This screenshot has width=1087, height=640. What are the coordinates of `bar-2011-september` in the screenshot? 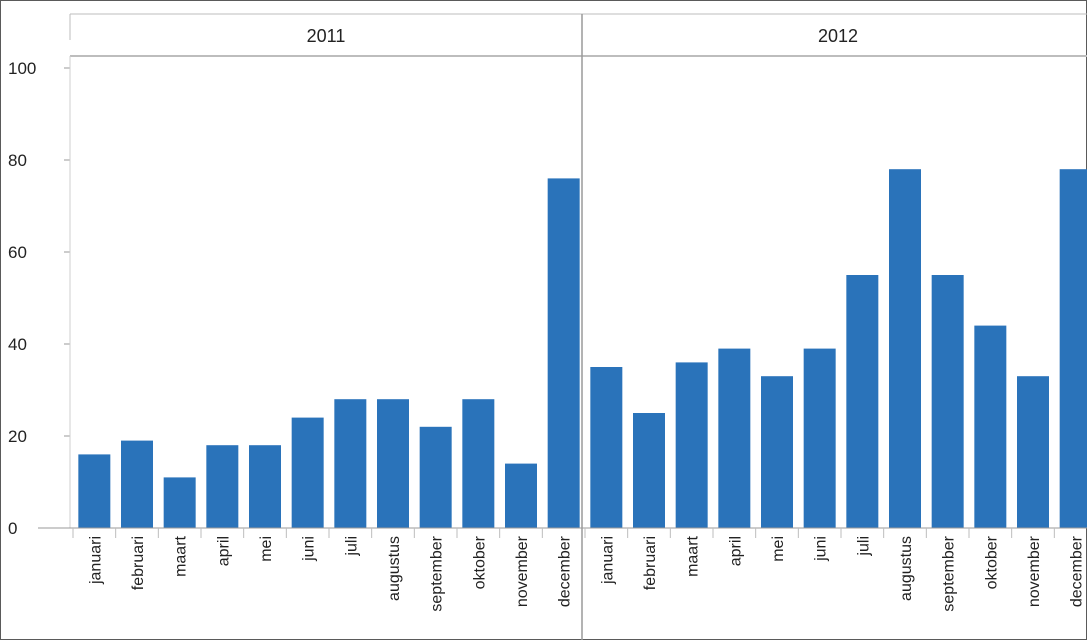 It's located at (435, 477).